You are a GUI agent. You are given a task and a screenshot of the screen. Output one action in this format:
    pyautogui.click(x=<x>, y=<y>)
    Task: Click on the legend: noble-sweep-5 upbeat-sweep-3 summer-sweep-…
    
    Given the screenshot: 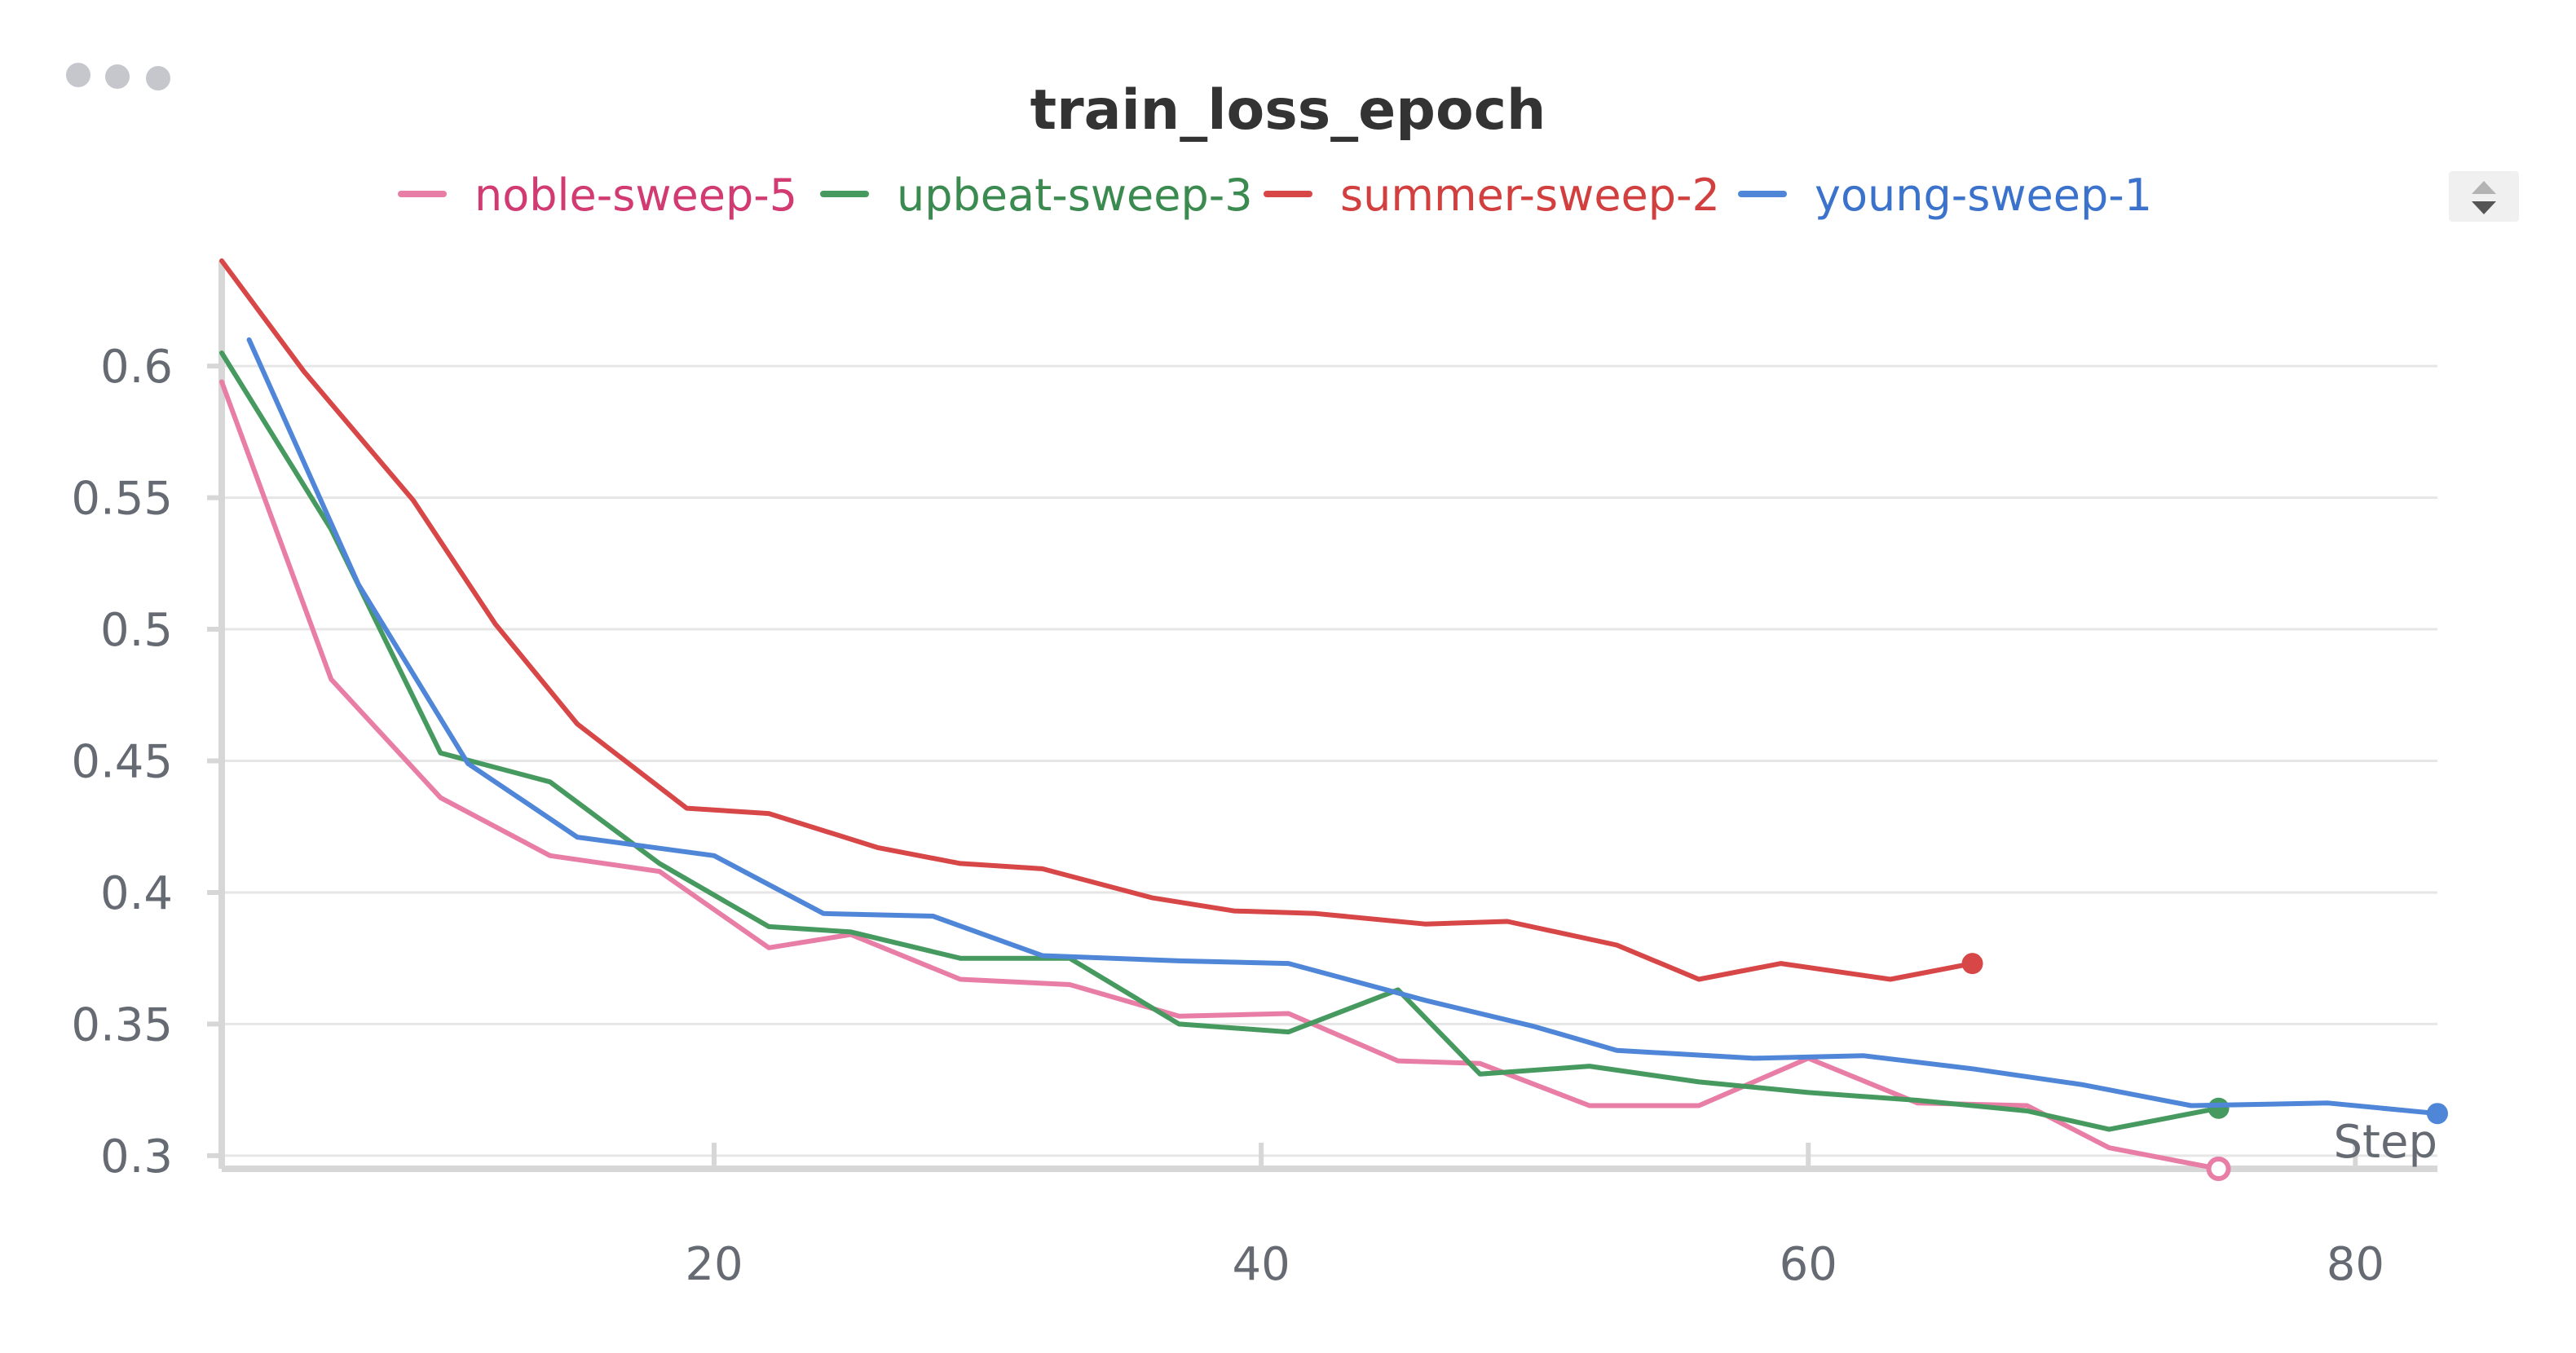 What is the action you would take?
    pyautogui.click(x=1275, y=195)
    